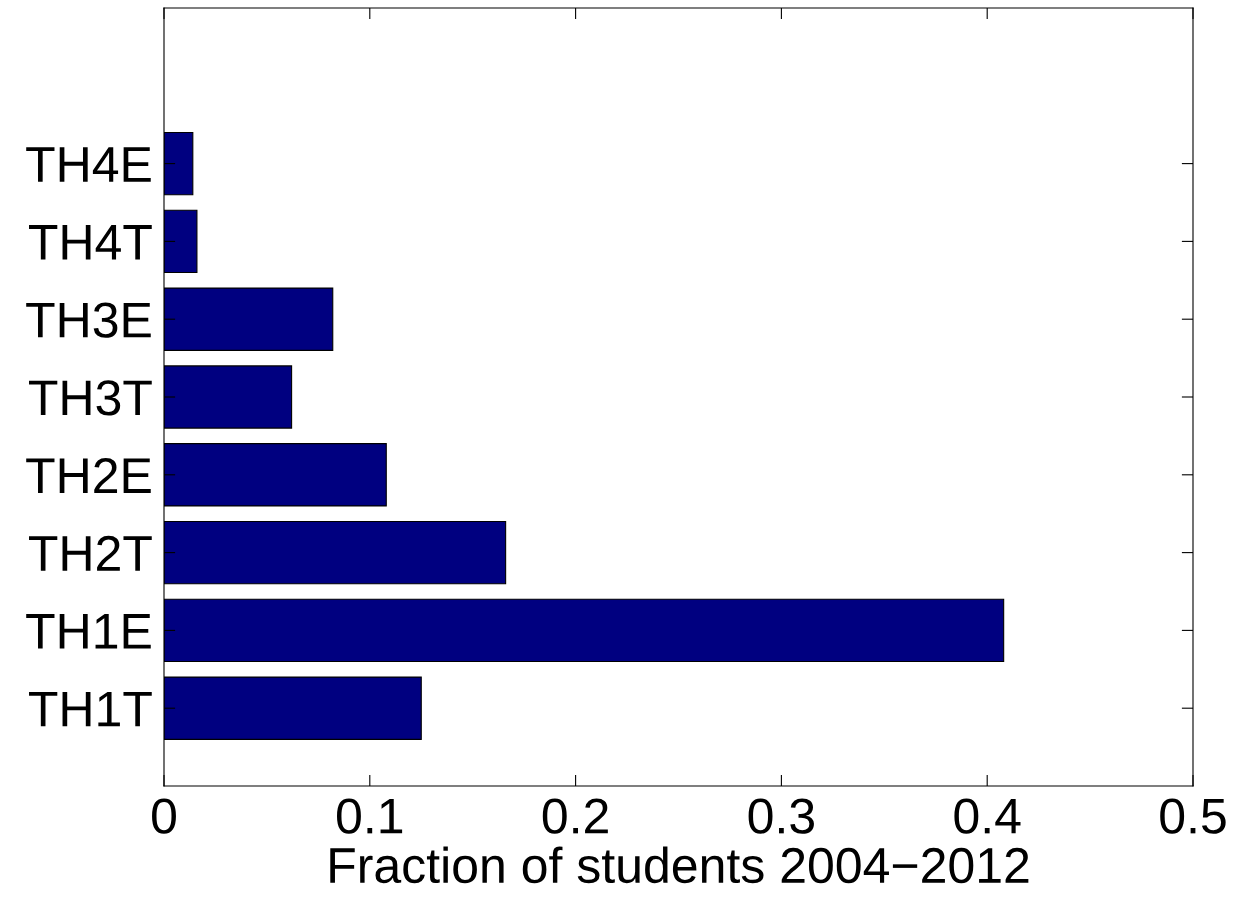 The image size is (1235, 900). What do you see at coordinates (88, 631) in the screenshot?
I see `y-tick-label: TH1E` at bounding box center [88, 631].